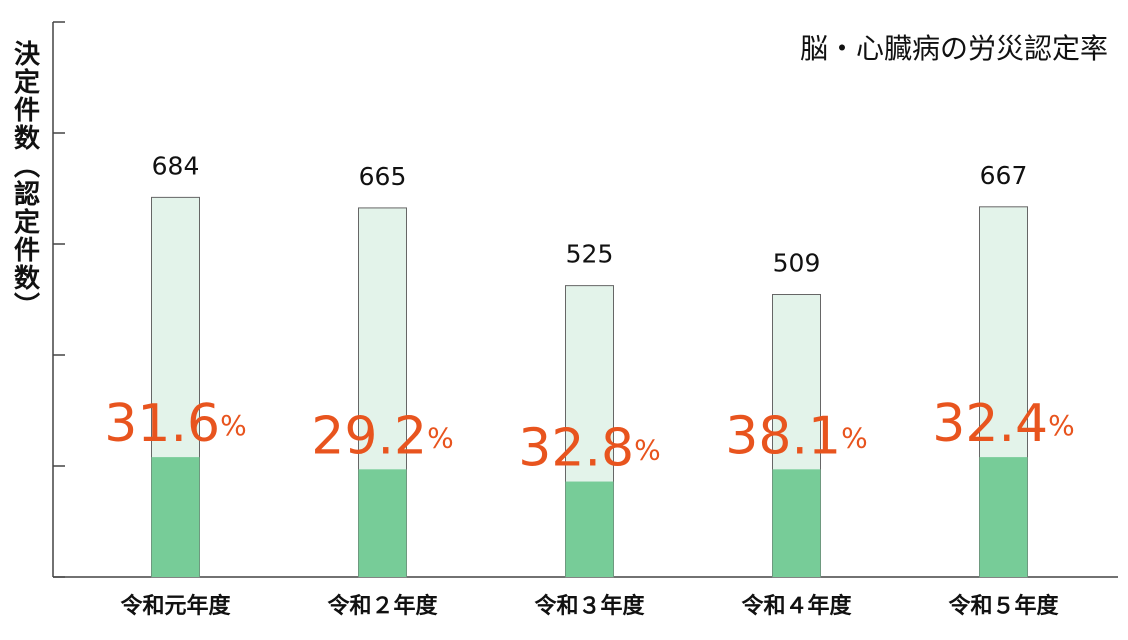 This screenshot has height=640, width=1128. Describe the element at coordinates (589, 606) in the screenshot. I see `x-tick-label: 令和３年度` at that location.